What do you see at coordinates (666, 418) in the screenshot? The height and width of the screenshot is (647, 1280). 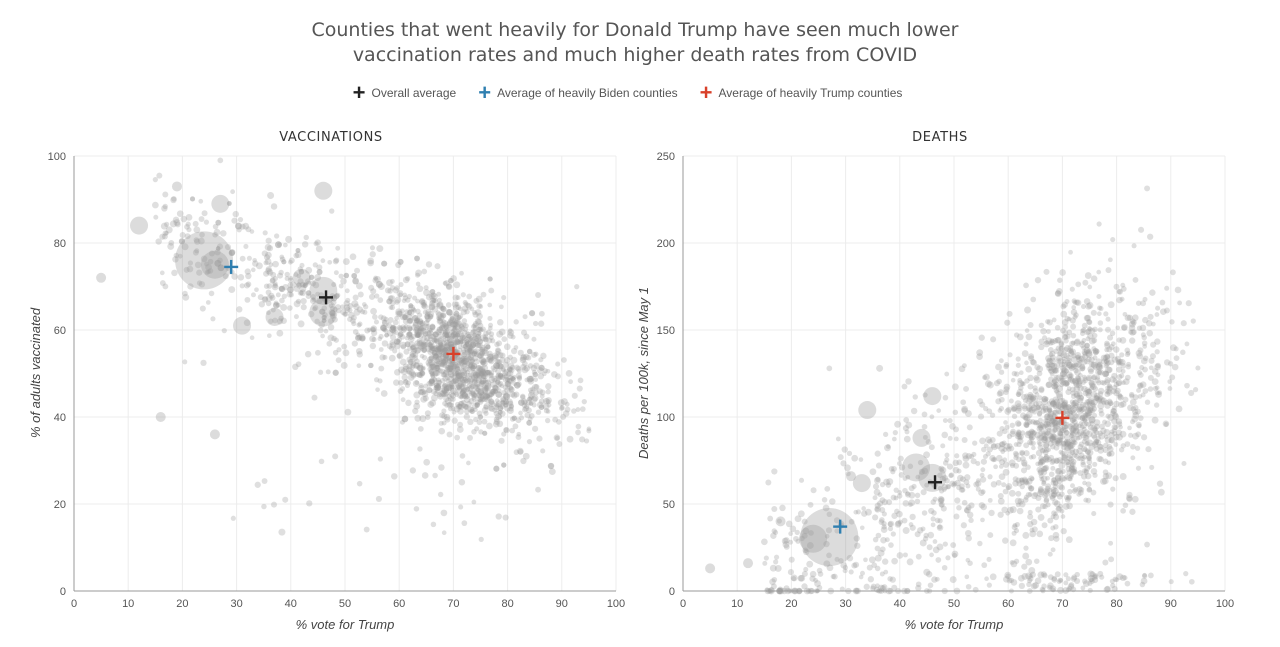 I see `y-tick-label: 100` at bounding box center [666, 418].